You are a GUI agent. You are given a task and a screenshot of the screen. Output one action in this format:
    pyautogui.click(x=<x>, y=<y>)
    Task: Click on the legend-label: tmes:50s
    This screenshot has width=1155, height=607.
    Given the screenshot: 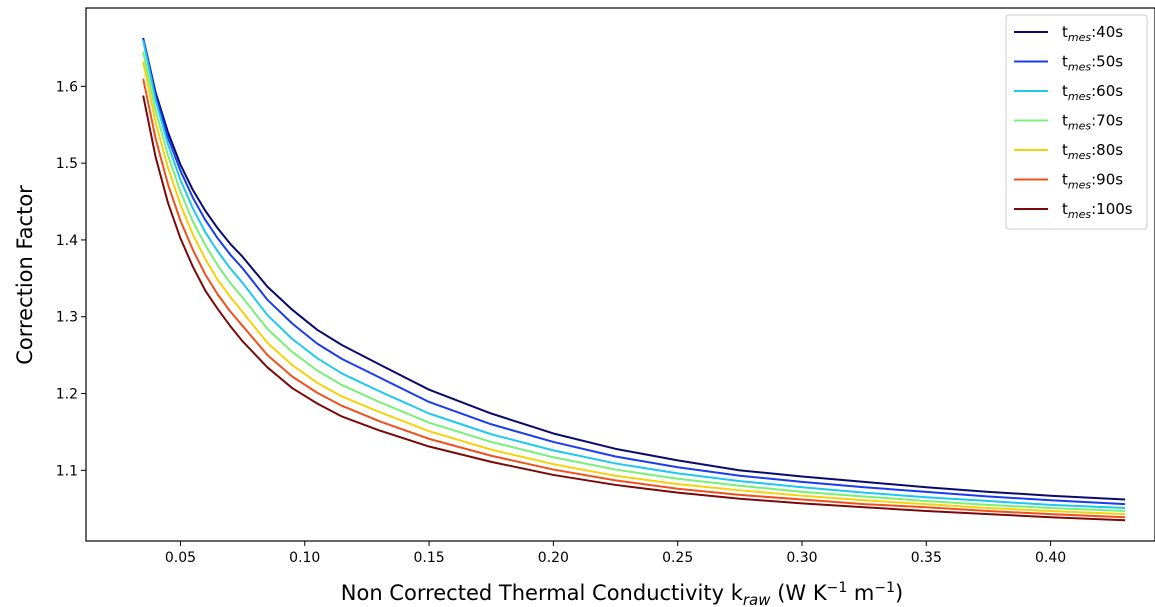 What is the action you would take?
    pyautogui.click(x=1092, y=63)
    